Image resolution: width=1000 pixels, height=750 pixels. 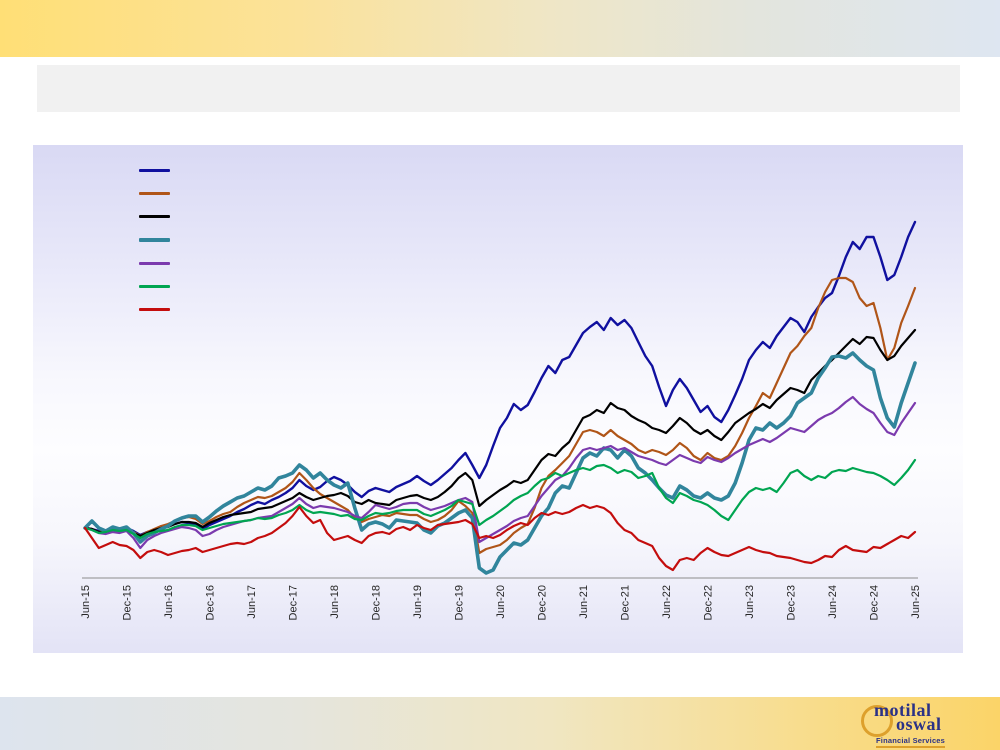 I want to click on x-tick-label: Dec-21, so click(x=626, y=602).